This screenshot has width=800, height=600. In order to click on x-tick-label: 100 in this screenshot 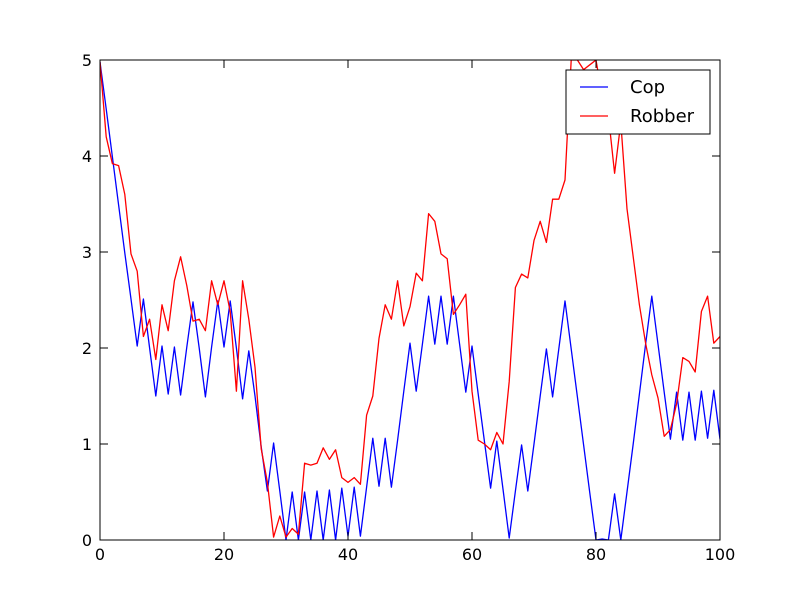, I will do `click(720, 554)`.